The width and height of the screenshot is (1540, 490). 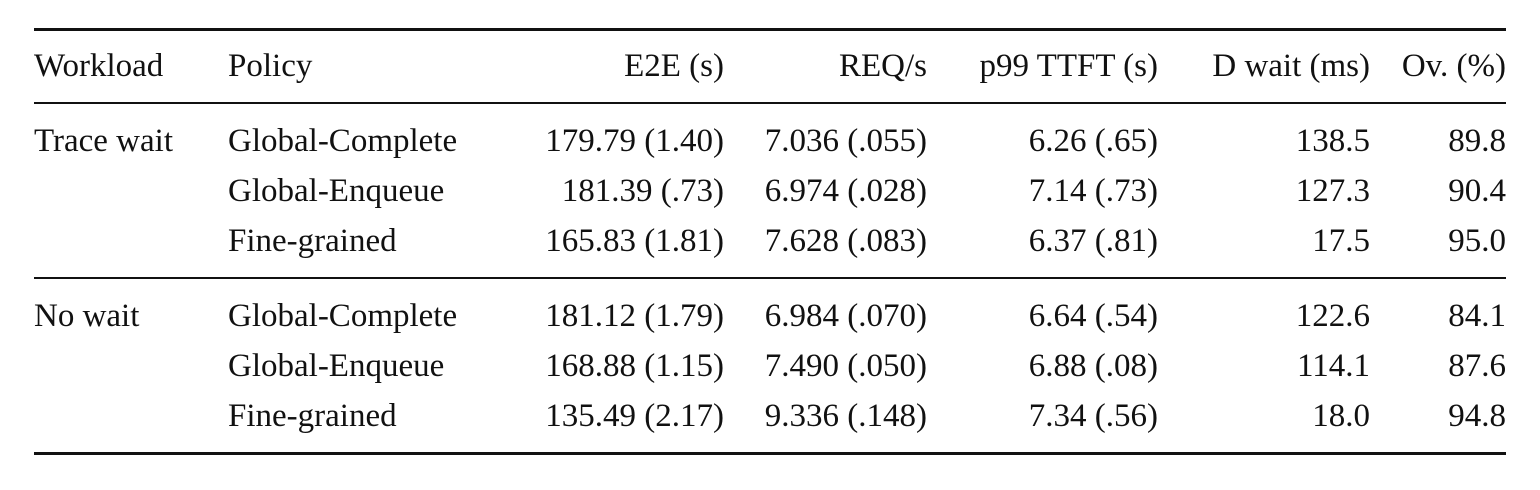 What do you see at coordinates (87, 316) in the screenshot?
I see `workload-label: No wait` at bounding box center [87, 316].